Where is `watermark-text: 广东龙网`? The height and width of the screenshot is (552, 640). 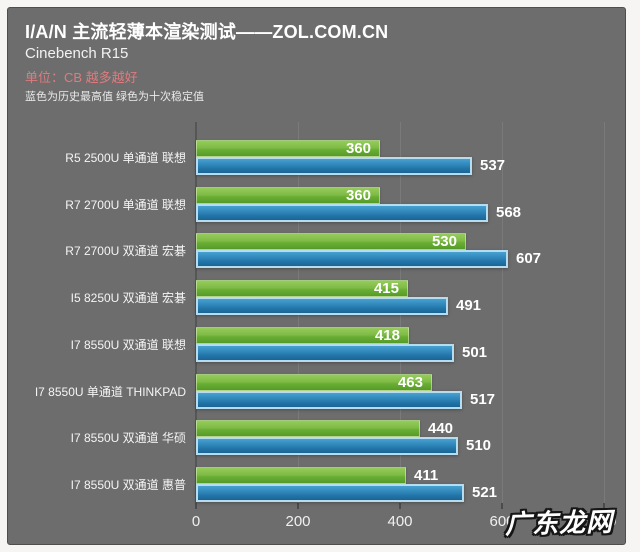
watermark-text: 广东龙网 is located at coordinates (559, 523).